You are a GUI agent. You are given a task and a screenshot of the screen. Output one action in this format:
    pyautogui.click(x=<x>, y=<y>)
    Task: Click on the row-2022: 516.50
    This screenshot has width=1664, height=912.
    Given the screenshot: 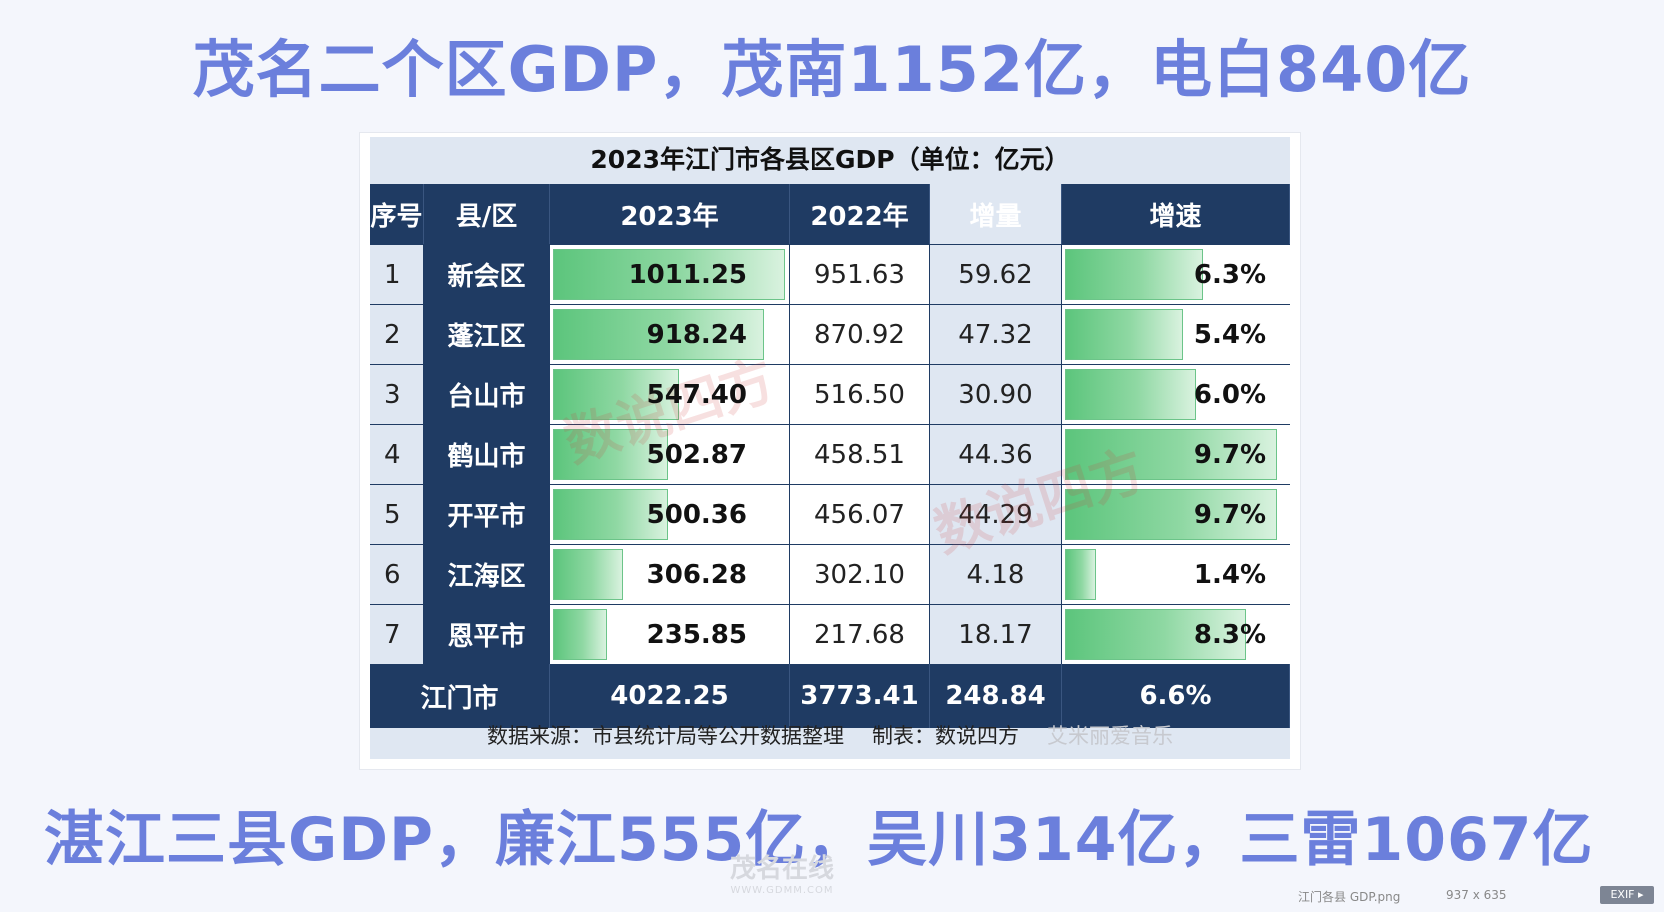 What is the action you would take?
    pyautogui.click(x=860, y=394)
    